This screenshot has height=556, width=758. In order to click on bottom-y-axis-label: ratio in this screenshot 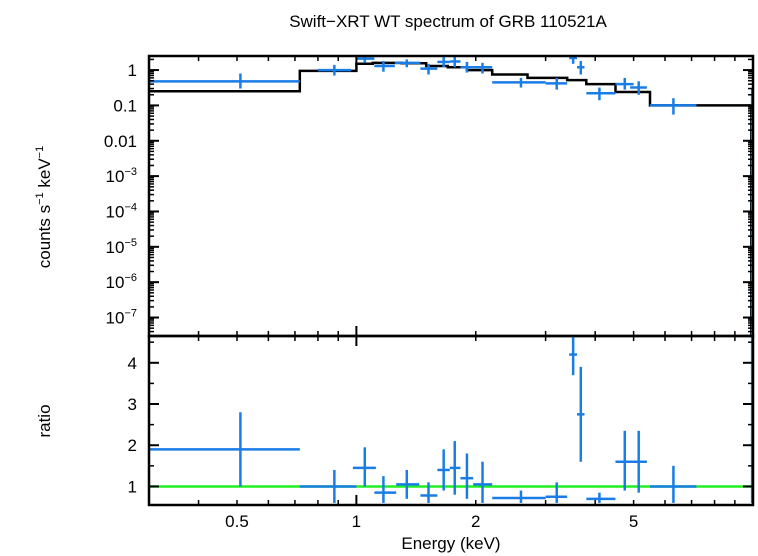, I will do `click(44, 420)`.